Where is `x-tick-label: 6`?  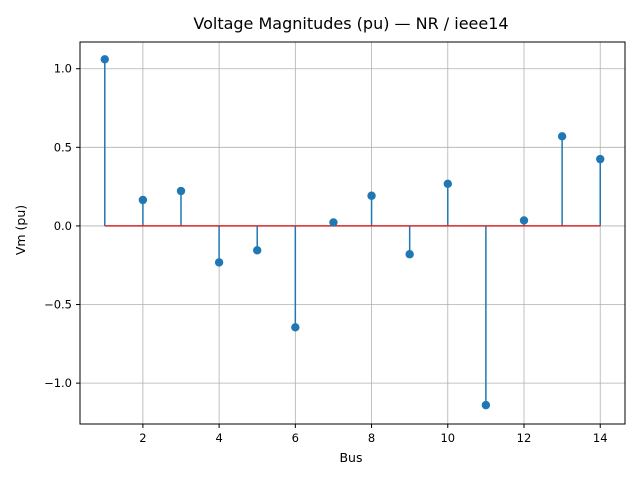
x-tick-label: 6 is located at coordinates (295, 438).